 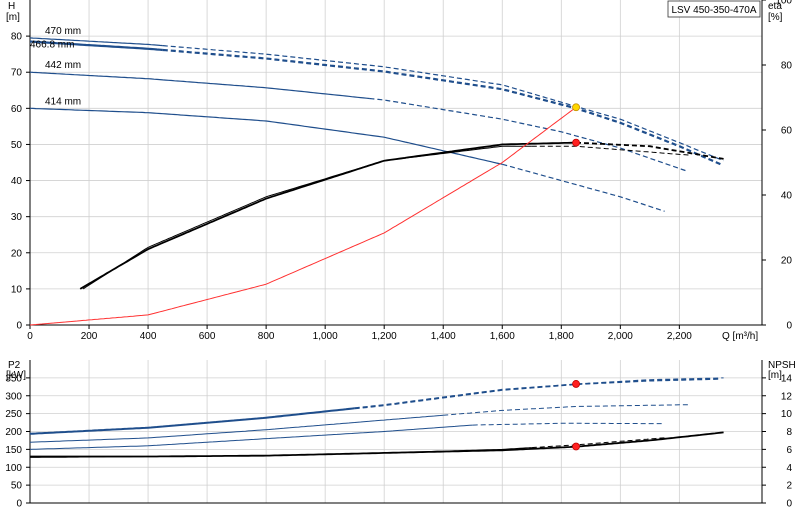 I want to click on right-tick-label: 20, so click(x=787, y=261).